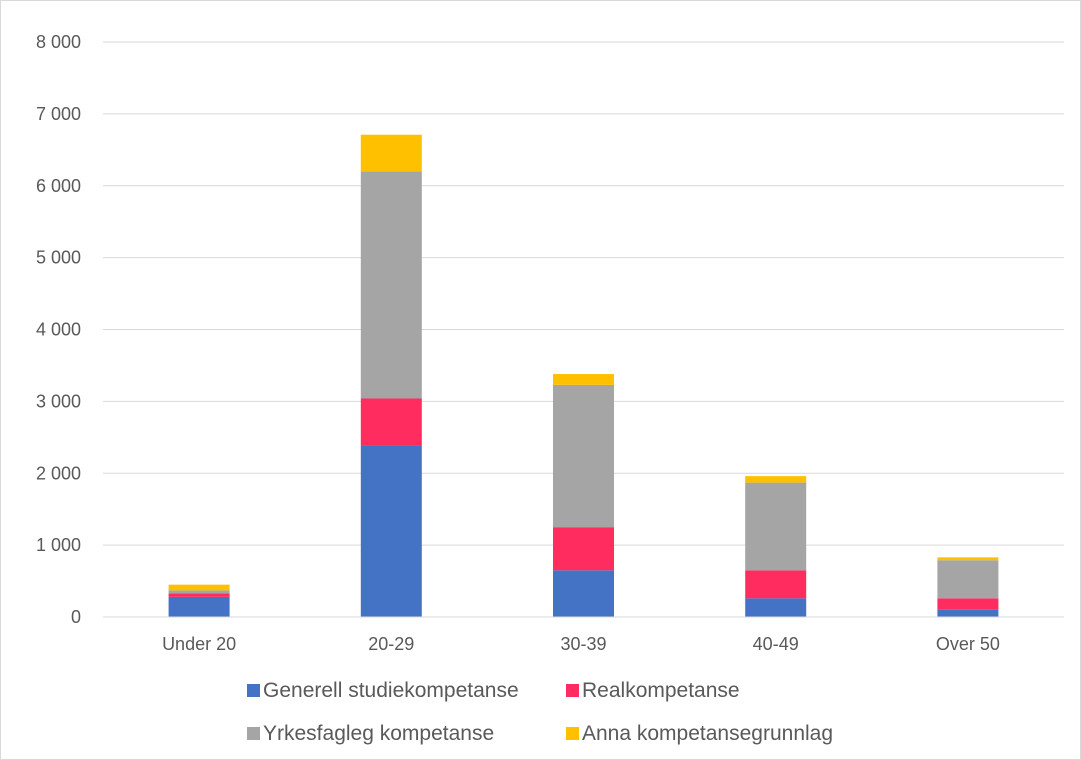 This screenshot has height=760, width=1081. What do you see at coordinates (378, 733) in the screenshot?
I see `legend-label: Yrkesfagleg kompetanse` at bounding box center [378, 733].